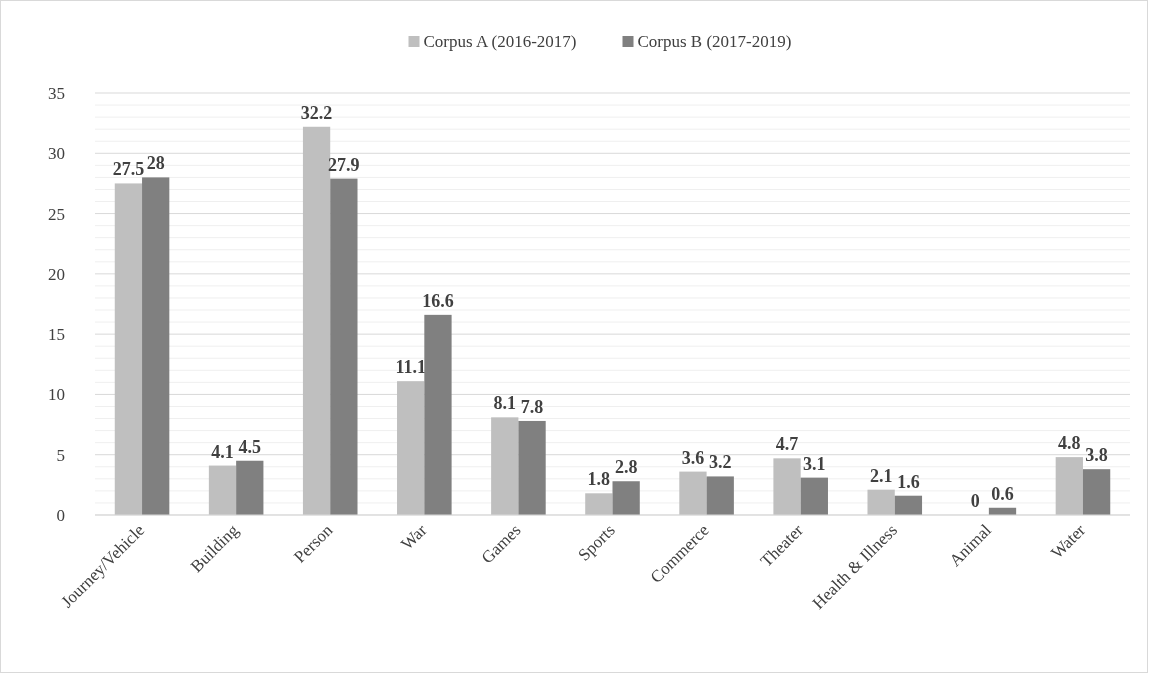 Image resolution: width=1149 pixels, height=674 pixels. Describe the element at coordinates (599, 479) in the screenshot. I see `data-label: 1.8` at that location.